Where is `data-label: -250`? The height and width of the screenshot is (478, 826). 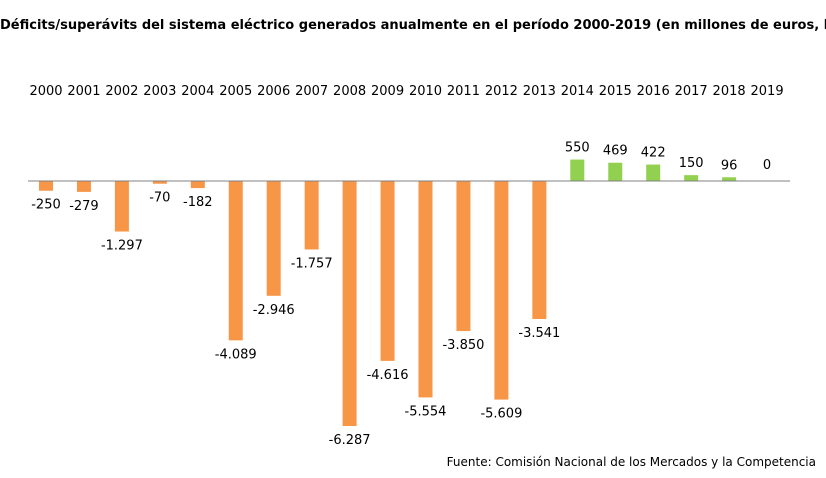
data-label: -250 is located at coordinates (46, 205).